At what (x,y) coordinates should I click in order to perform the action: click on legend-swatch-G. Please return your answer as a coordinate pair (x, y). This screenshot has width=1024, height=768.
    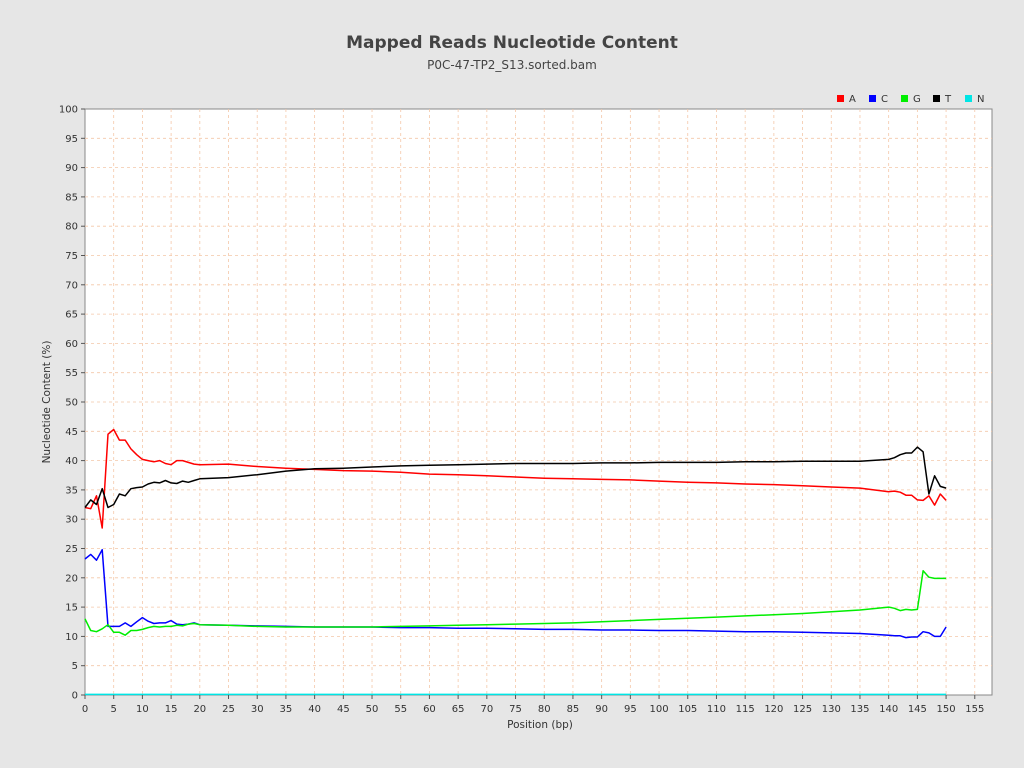
    Looking at the image, I should click on (904, 98).